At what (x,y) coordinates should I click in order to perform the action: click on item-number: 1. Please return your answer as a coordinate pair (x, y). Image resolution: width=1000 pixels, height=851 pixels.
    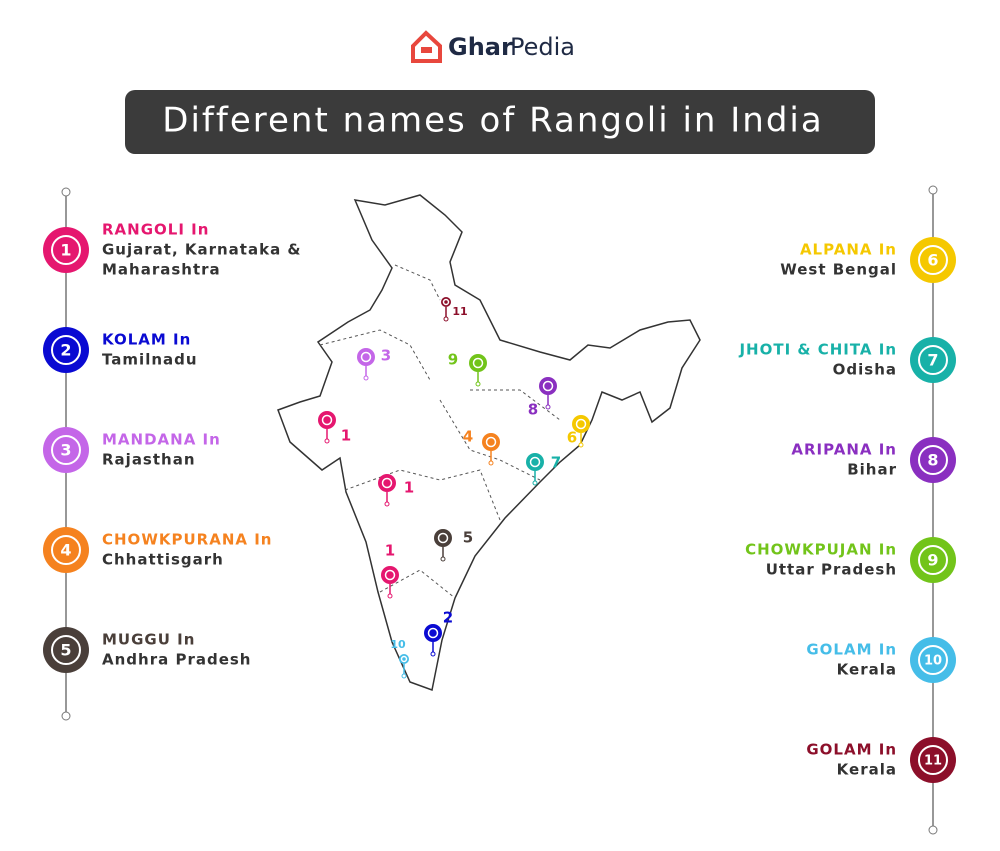
    Looking at the image, I should click on (65, 250).